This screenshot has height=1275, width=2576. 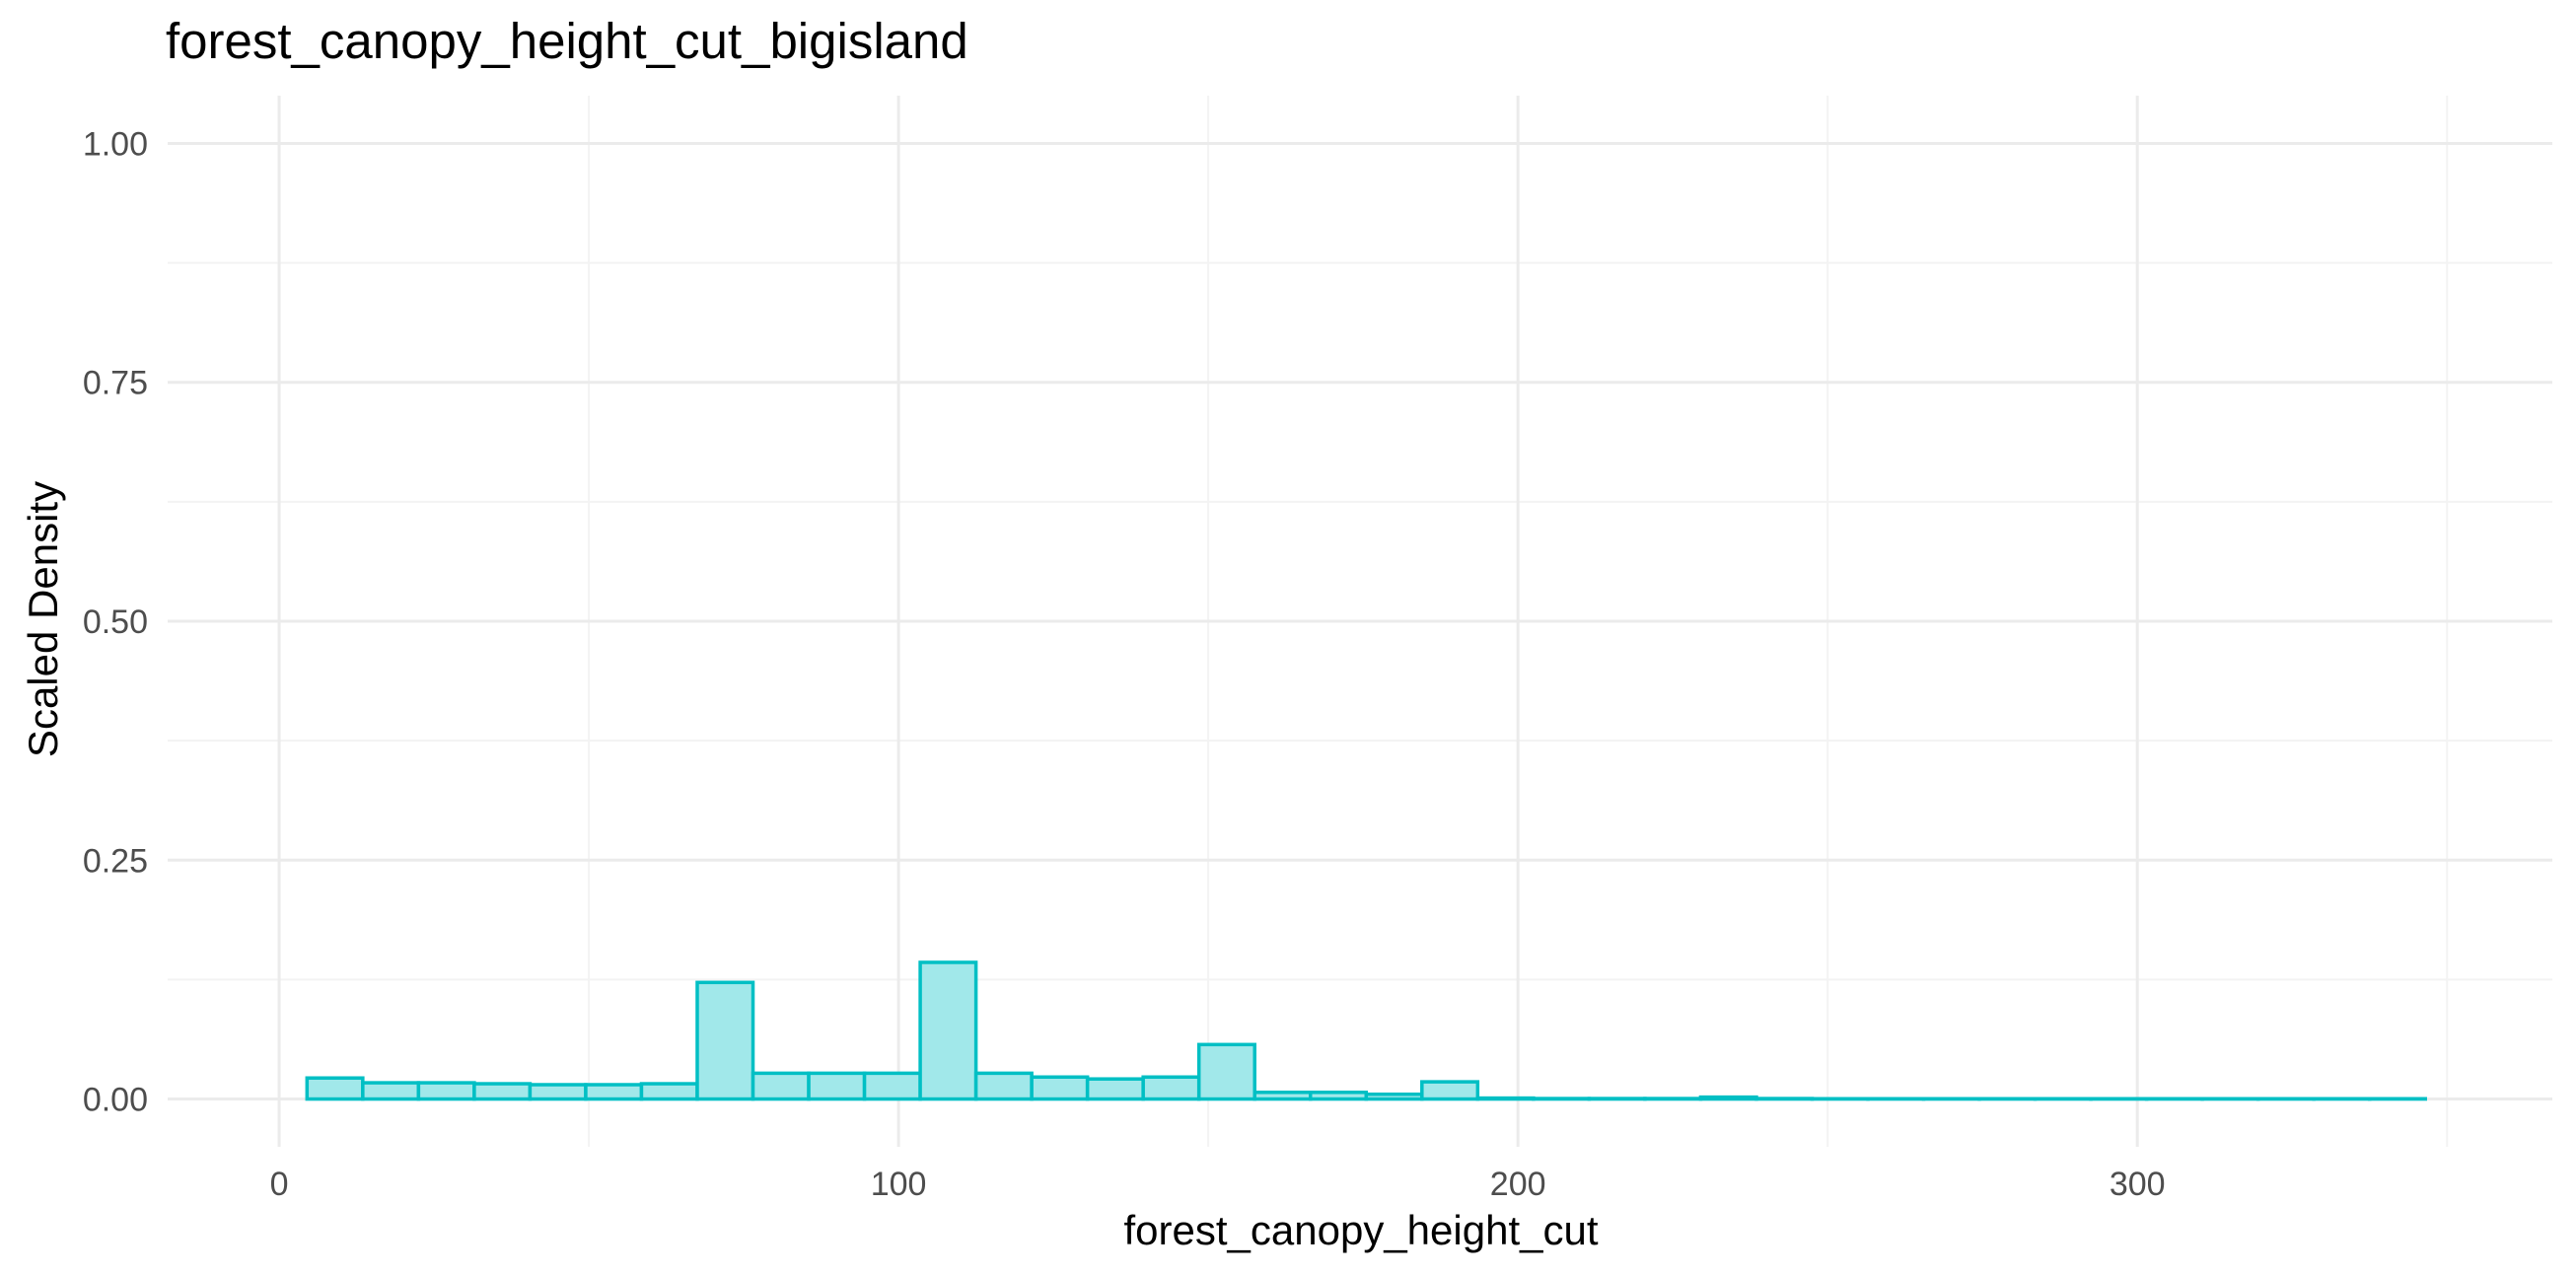 I want to click on x-tick-label: 200, so click(x=1518, y=1184).